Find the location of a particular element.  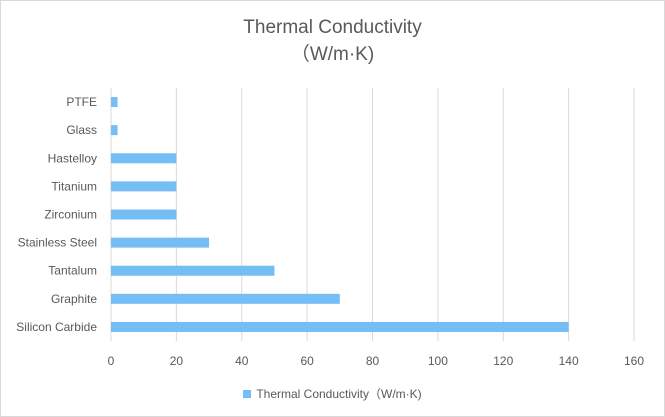

x-tick-label: 160 is located at coordinates (634, 361).